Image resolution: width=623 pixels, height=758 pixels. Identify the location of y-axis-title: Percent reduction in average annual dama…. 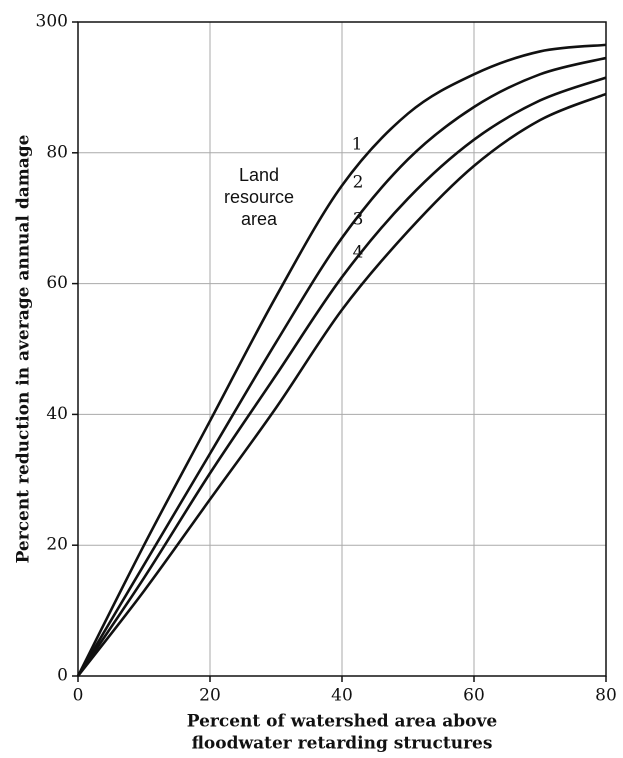
(24, 348).